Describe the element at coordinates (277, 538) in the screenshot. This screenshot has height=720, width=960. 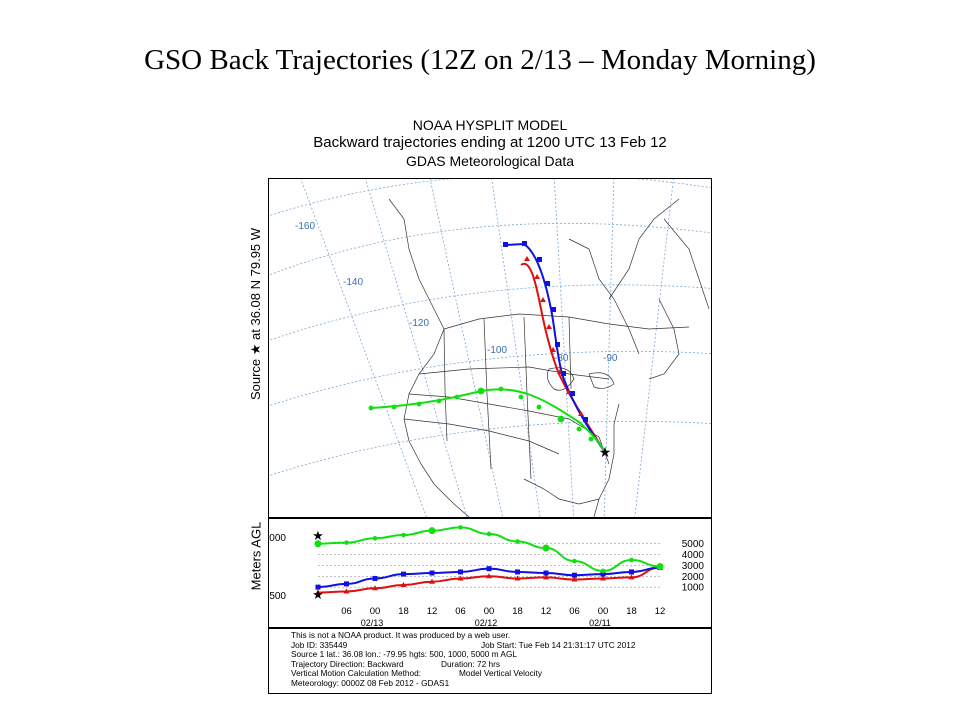
I see `left-tick-5000: 5000` at that location.